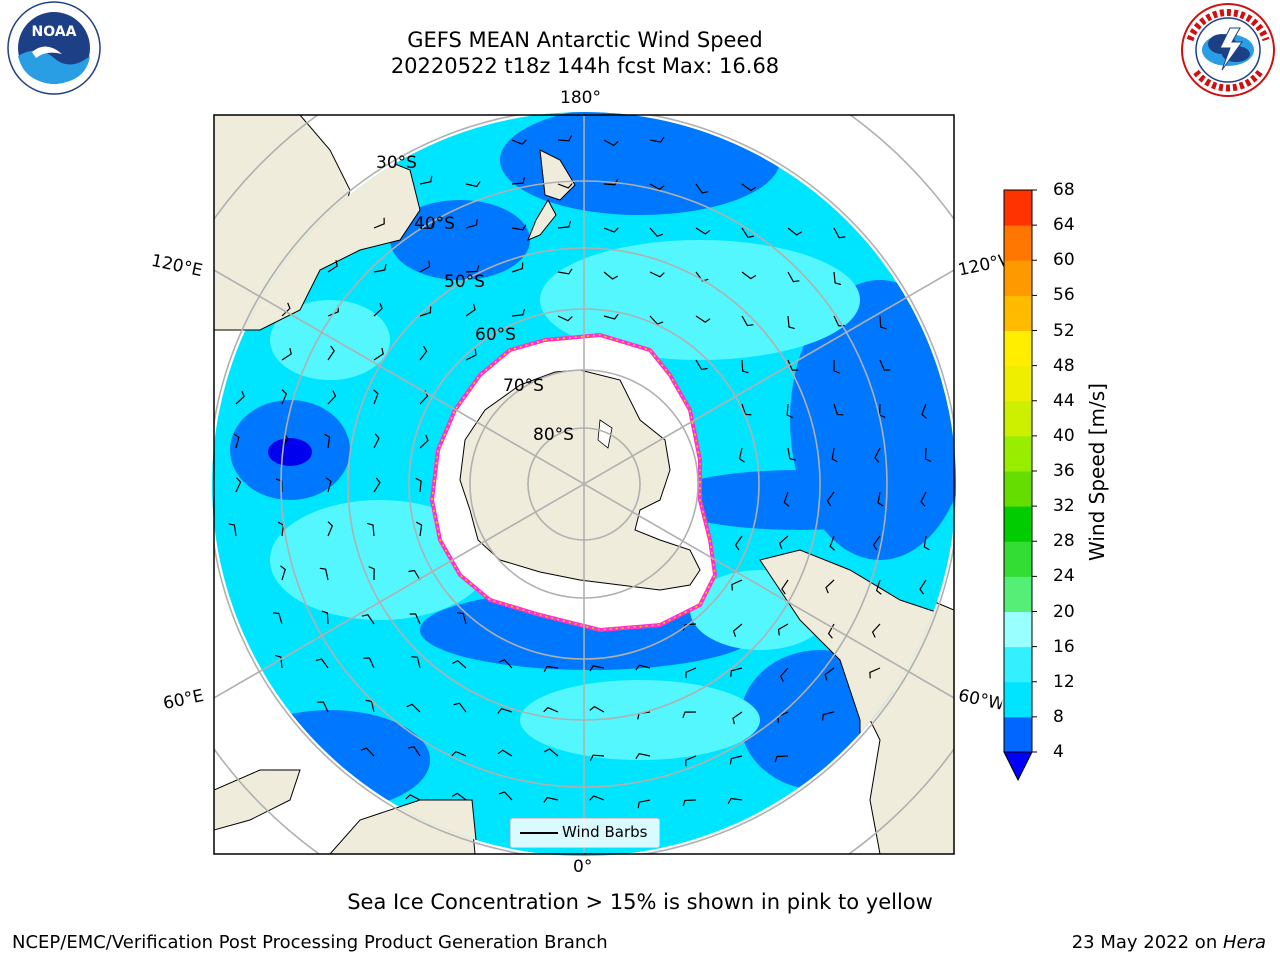  Describe the element at coordinates (1064, 225) in the screenshot. I see `colorbar-tick-label: 64` at that location.